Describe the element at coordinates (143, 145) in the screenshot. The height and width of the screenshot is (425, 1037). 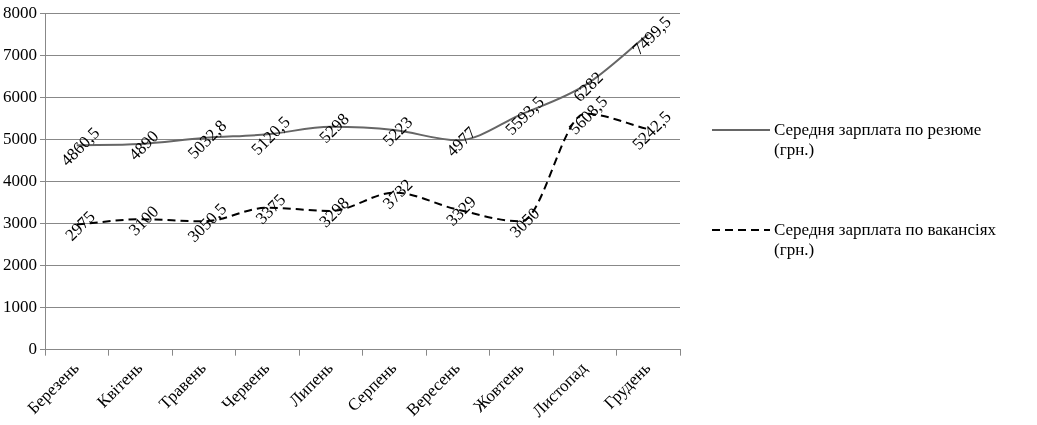
I see `data-label: 4890` at that location.